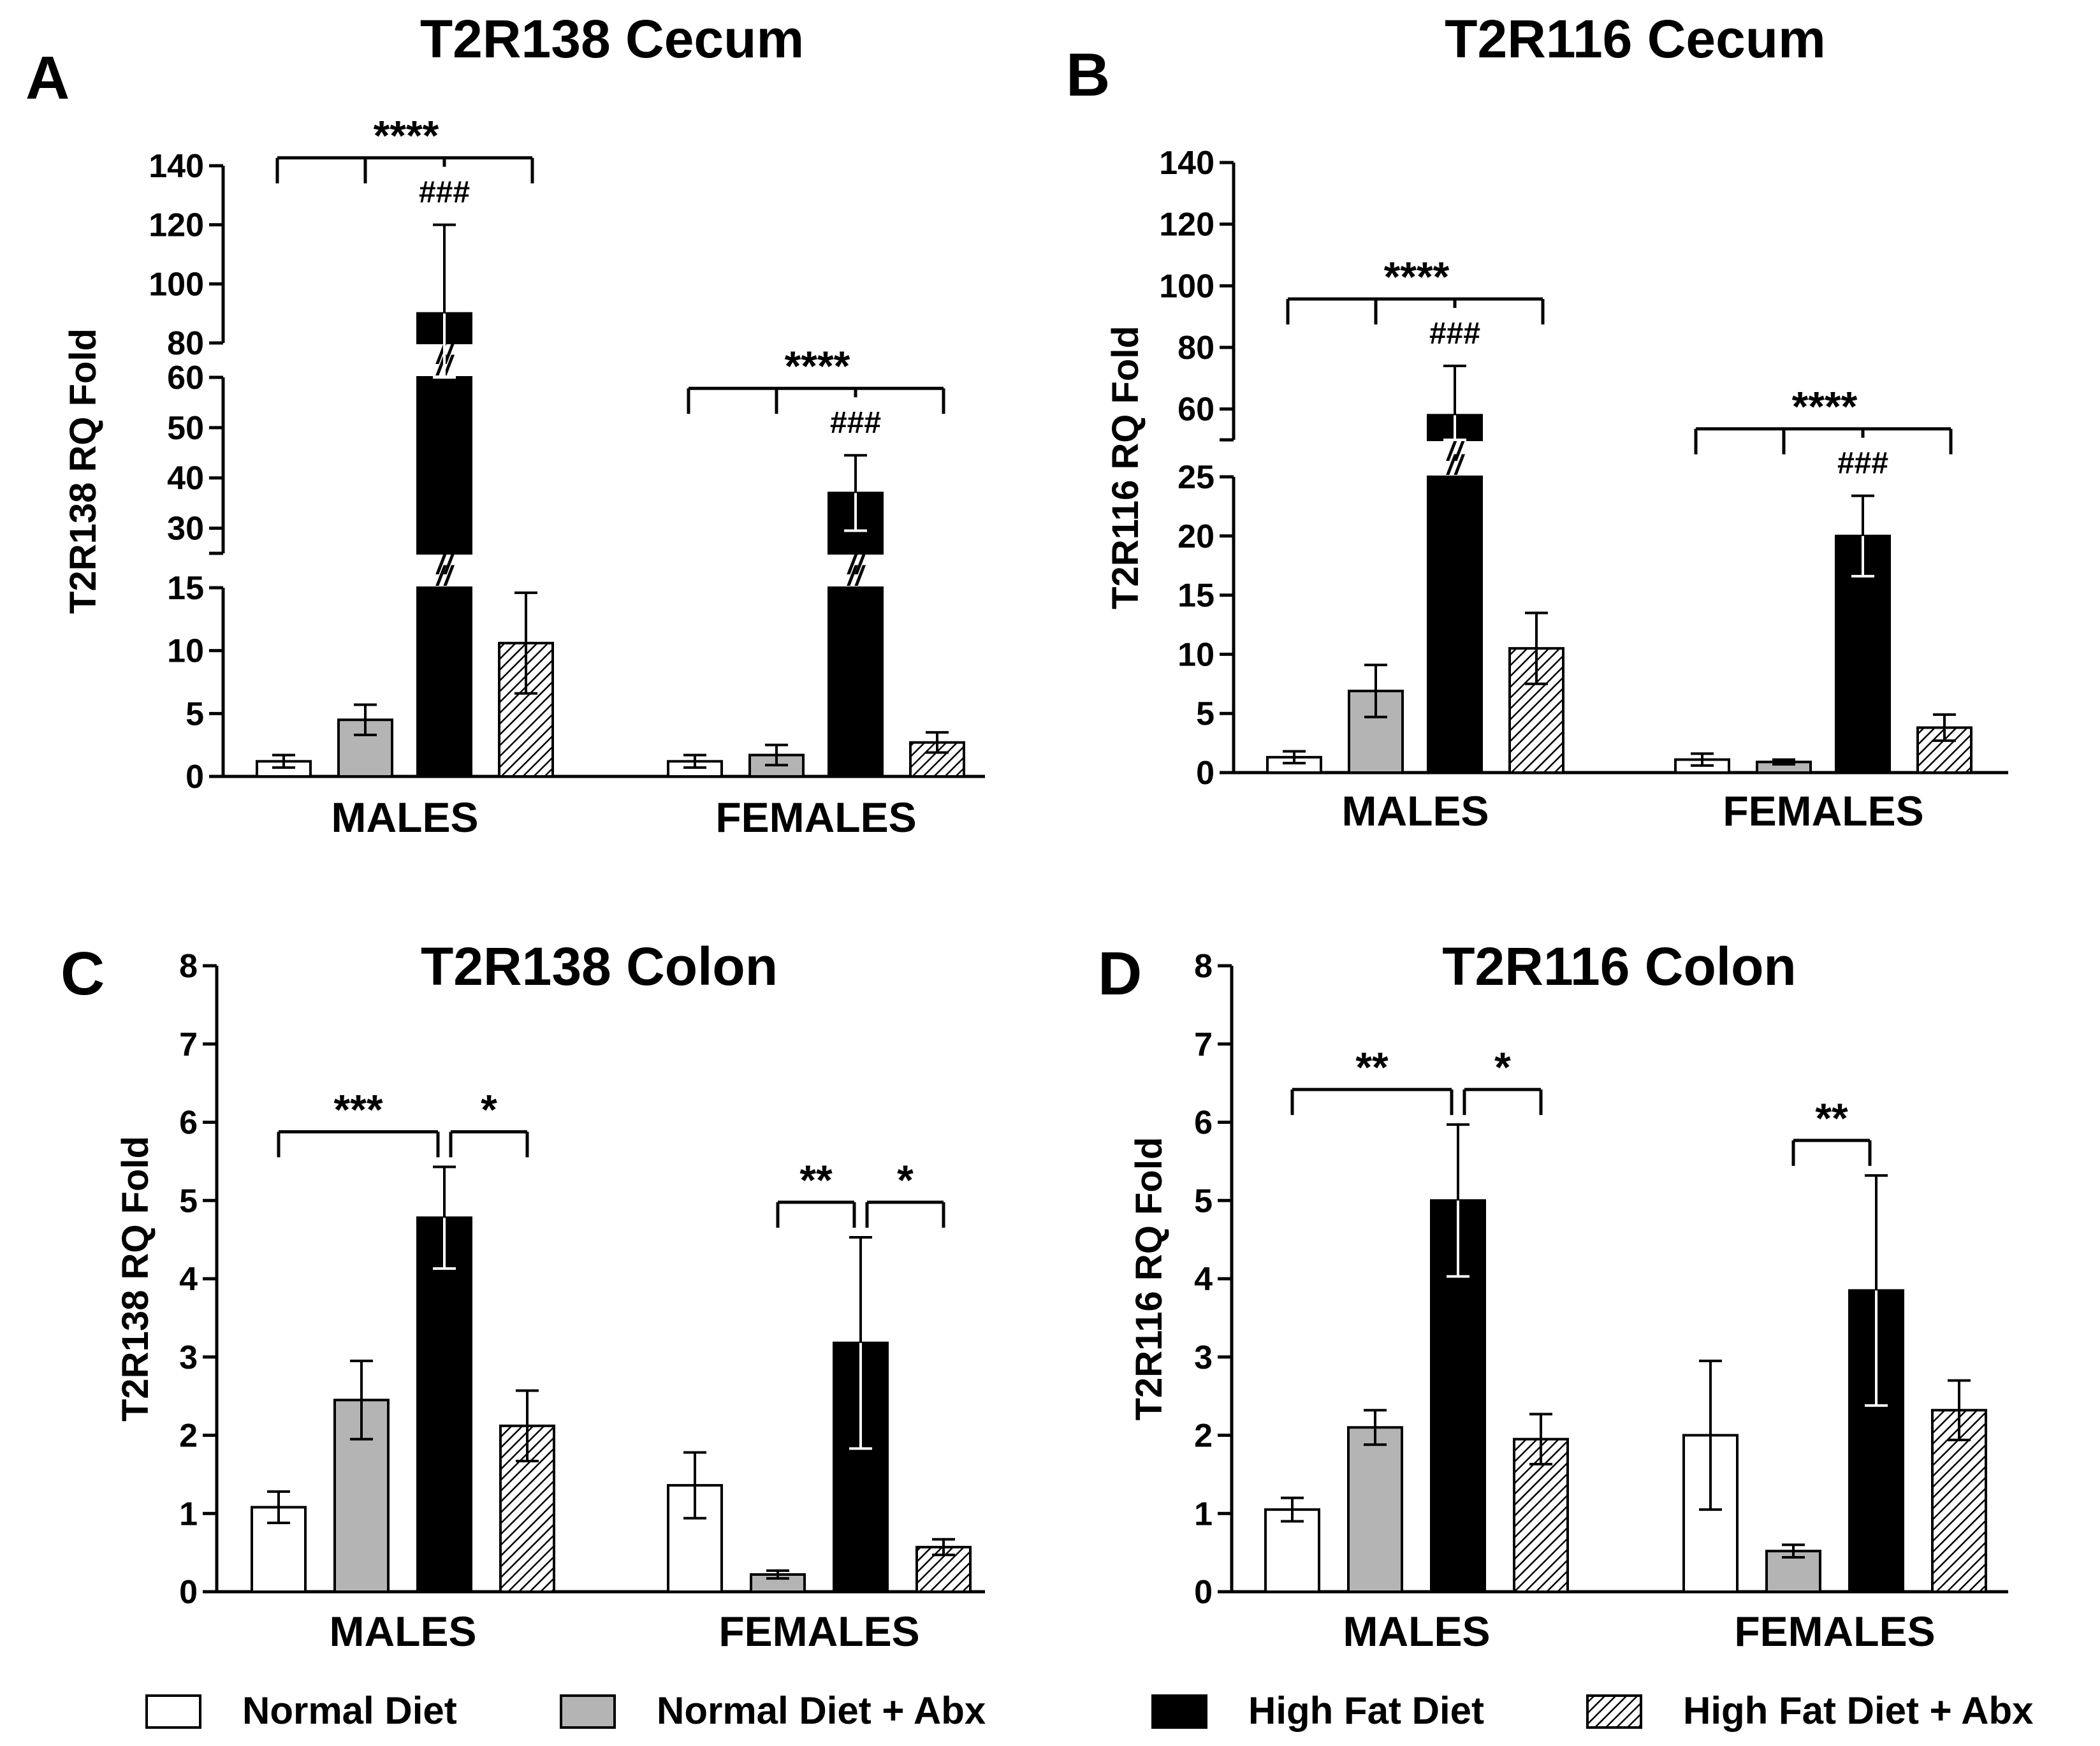 This screenshot has width=2100, height=1746. I want to click on chart-title: T2R138 Colon, so click(599, 966).